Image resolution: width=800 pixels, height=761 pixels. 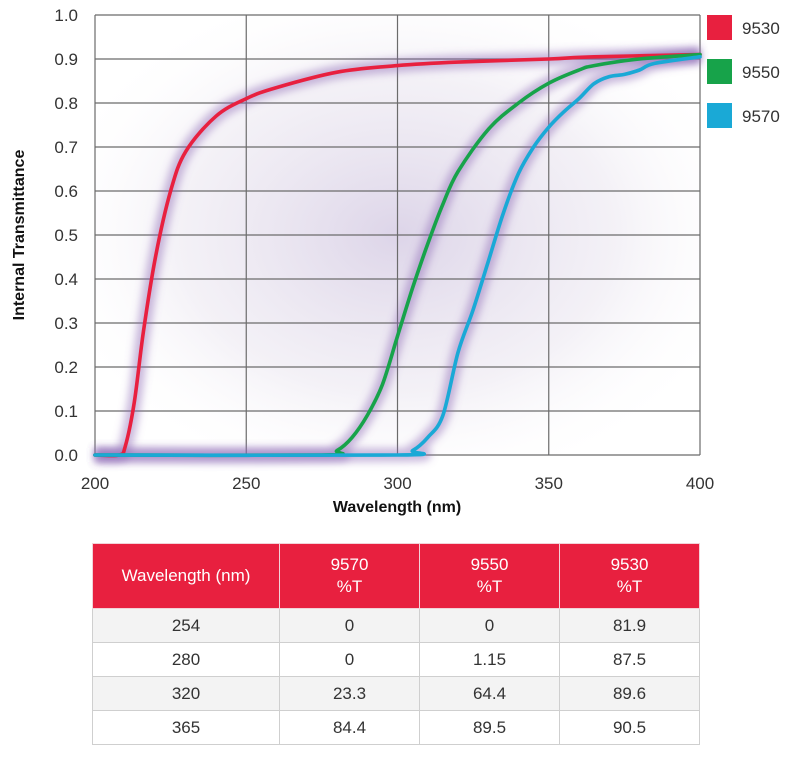 I want to click on table-cell: 89.5, so click(x=489, y=727).